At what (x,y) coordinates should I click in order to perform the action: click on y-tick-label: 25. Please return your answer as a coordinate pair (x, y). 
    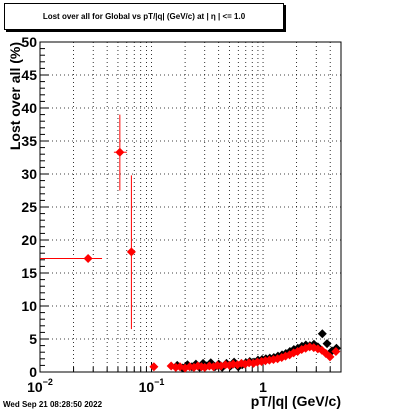
    Looking at the image, I should click on (29, 207).